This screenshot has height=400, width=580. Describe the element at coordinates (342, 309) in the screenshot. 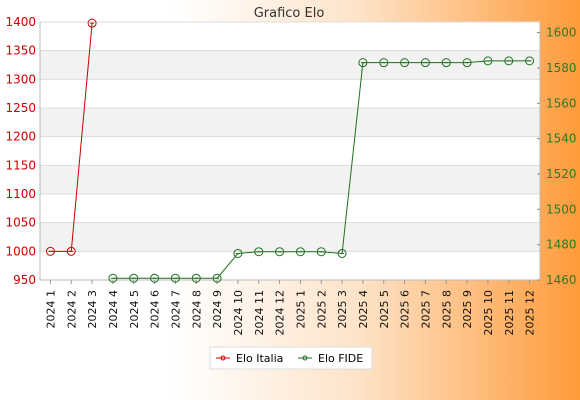

I see `x-tick-label: 2025 3` at that location.